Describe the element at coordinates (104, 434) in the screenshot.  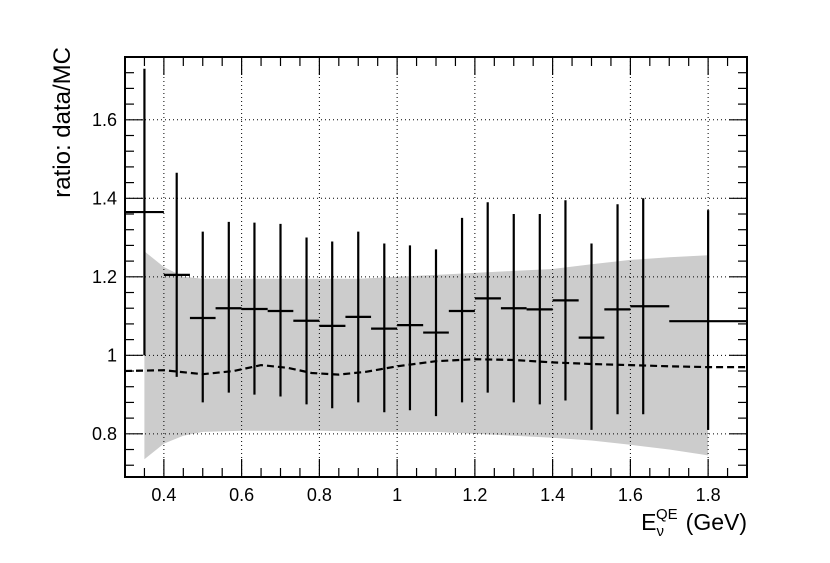
I see `y-tick-label: 0.8` at that location.